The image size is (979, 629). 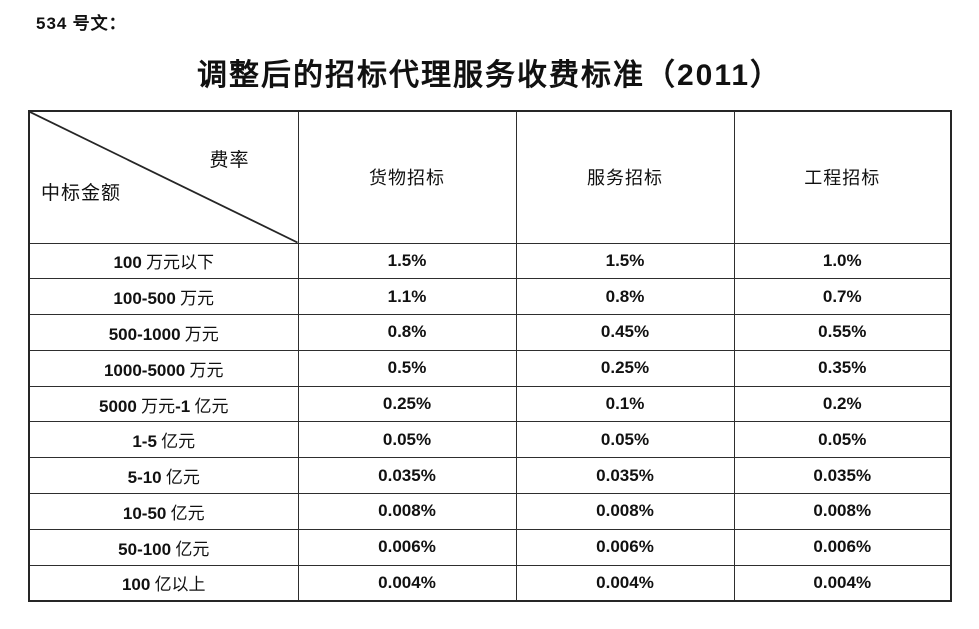 I want to click on fee-value-engineering-cell: 1.0%, so click(x=842, y=261).